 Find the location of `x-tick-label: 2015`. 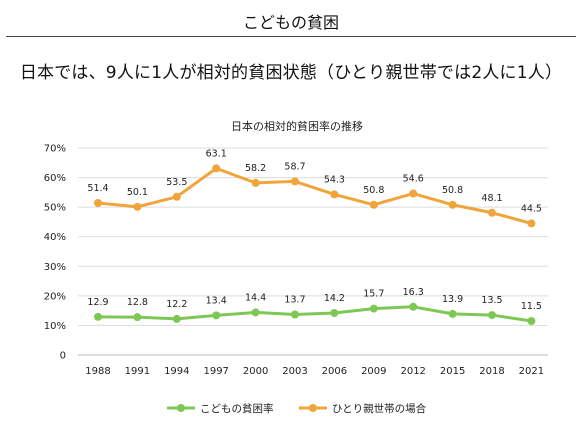

x-tick-label: 2015 is located at coordinates (452, 371).